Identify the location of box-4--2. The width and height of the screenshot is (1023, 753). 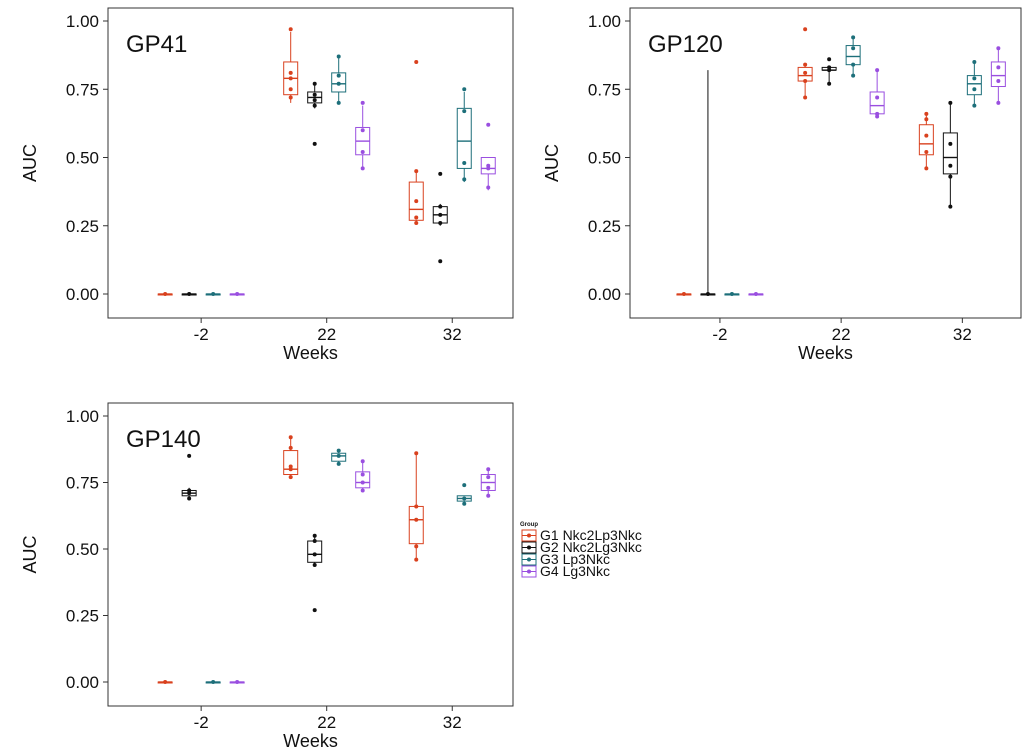
(237, 682).